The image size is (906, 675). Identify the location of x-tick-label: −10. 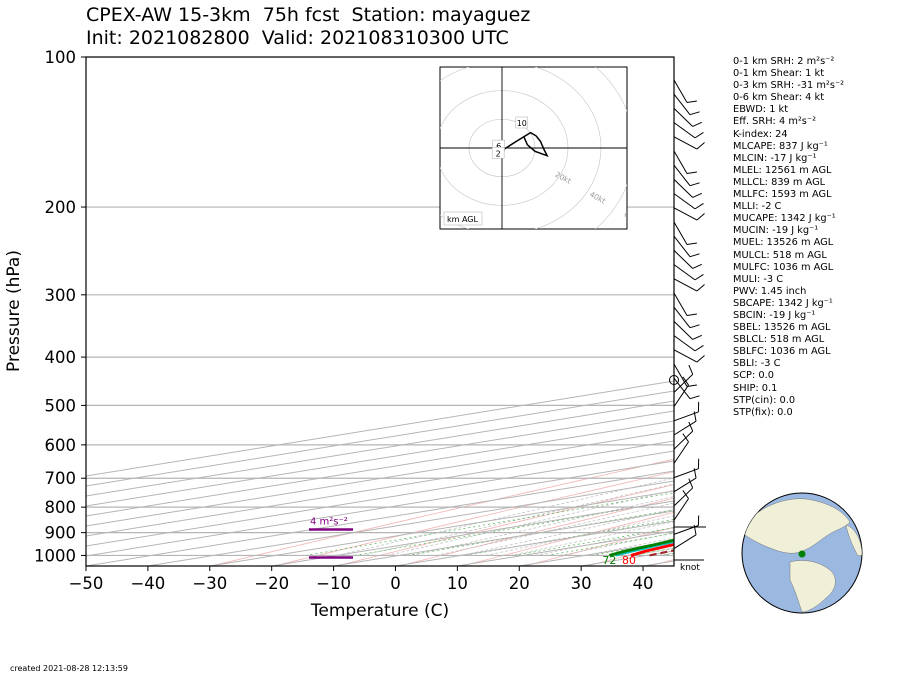
(333, 583).